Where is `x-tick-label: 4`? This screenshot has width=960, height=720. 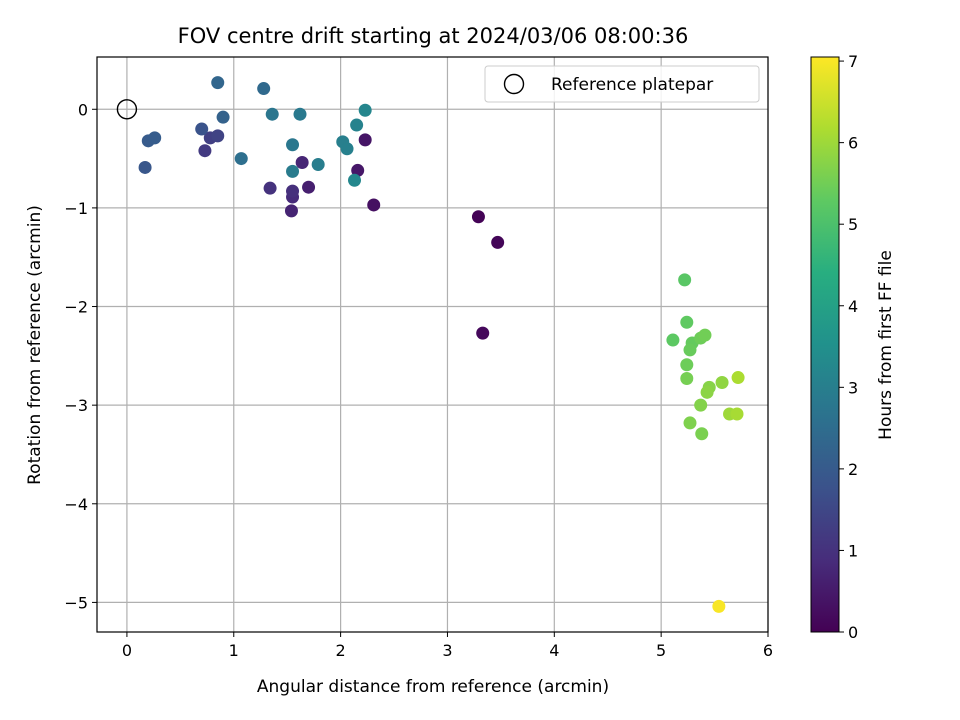
x-tick-label: 4 is located at coordinates (554, 650).